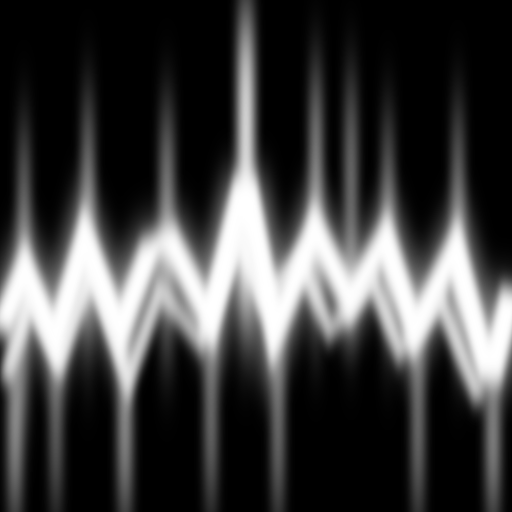 This screenshot has height=512, width=512. Describe the element at coordinates (493, 435) in the screenshot. I see `streak` at that location.